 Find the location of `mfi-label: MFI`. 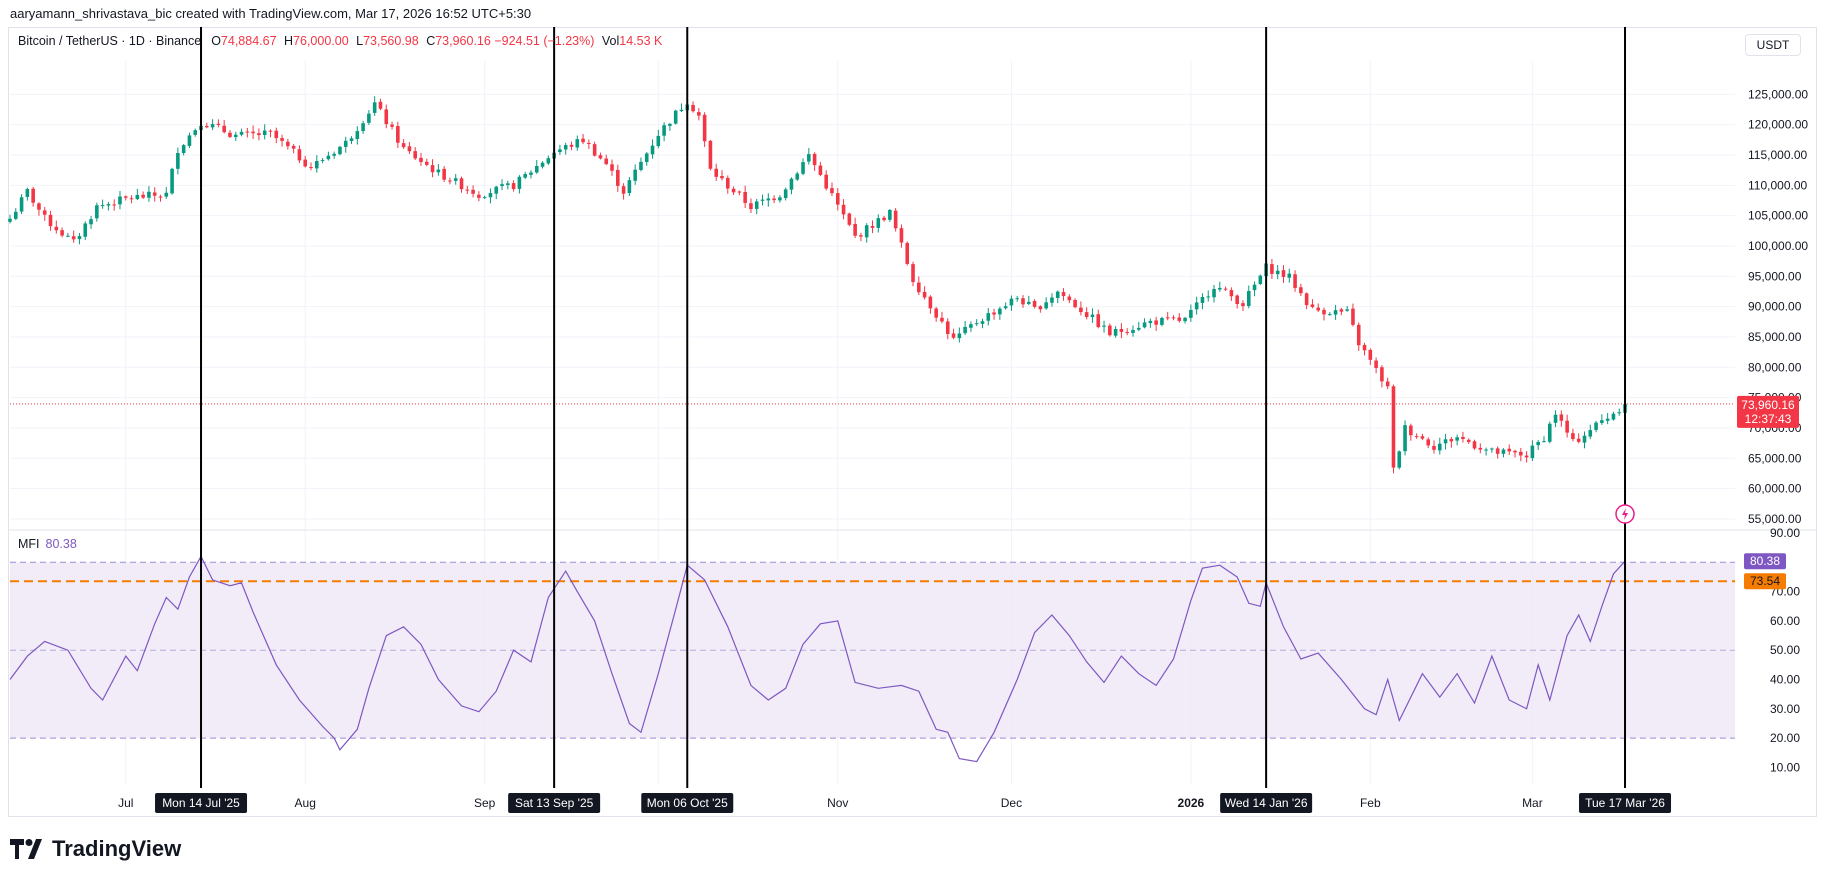

mfi-label: MFI is located at coordinates (29, 544).